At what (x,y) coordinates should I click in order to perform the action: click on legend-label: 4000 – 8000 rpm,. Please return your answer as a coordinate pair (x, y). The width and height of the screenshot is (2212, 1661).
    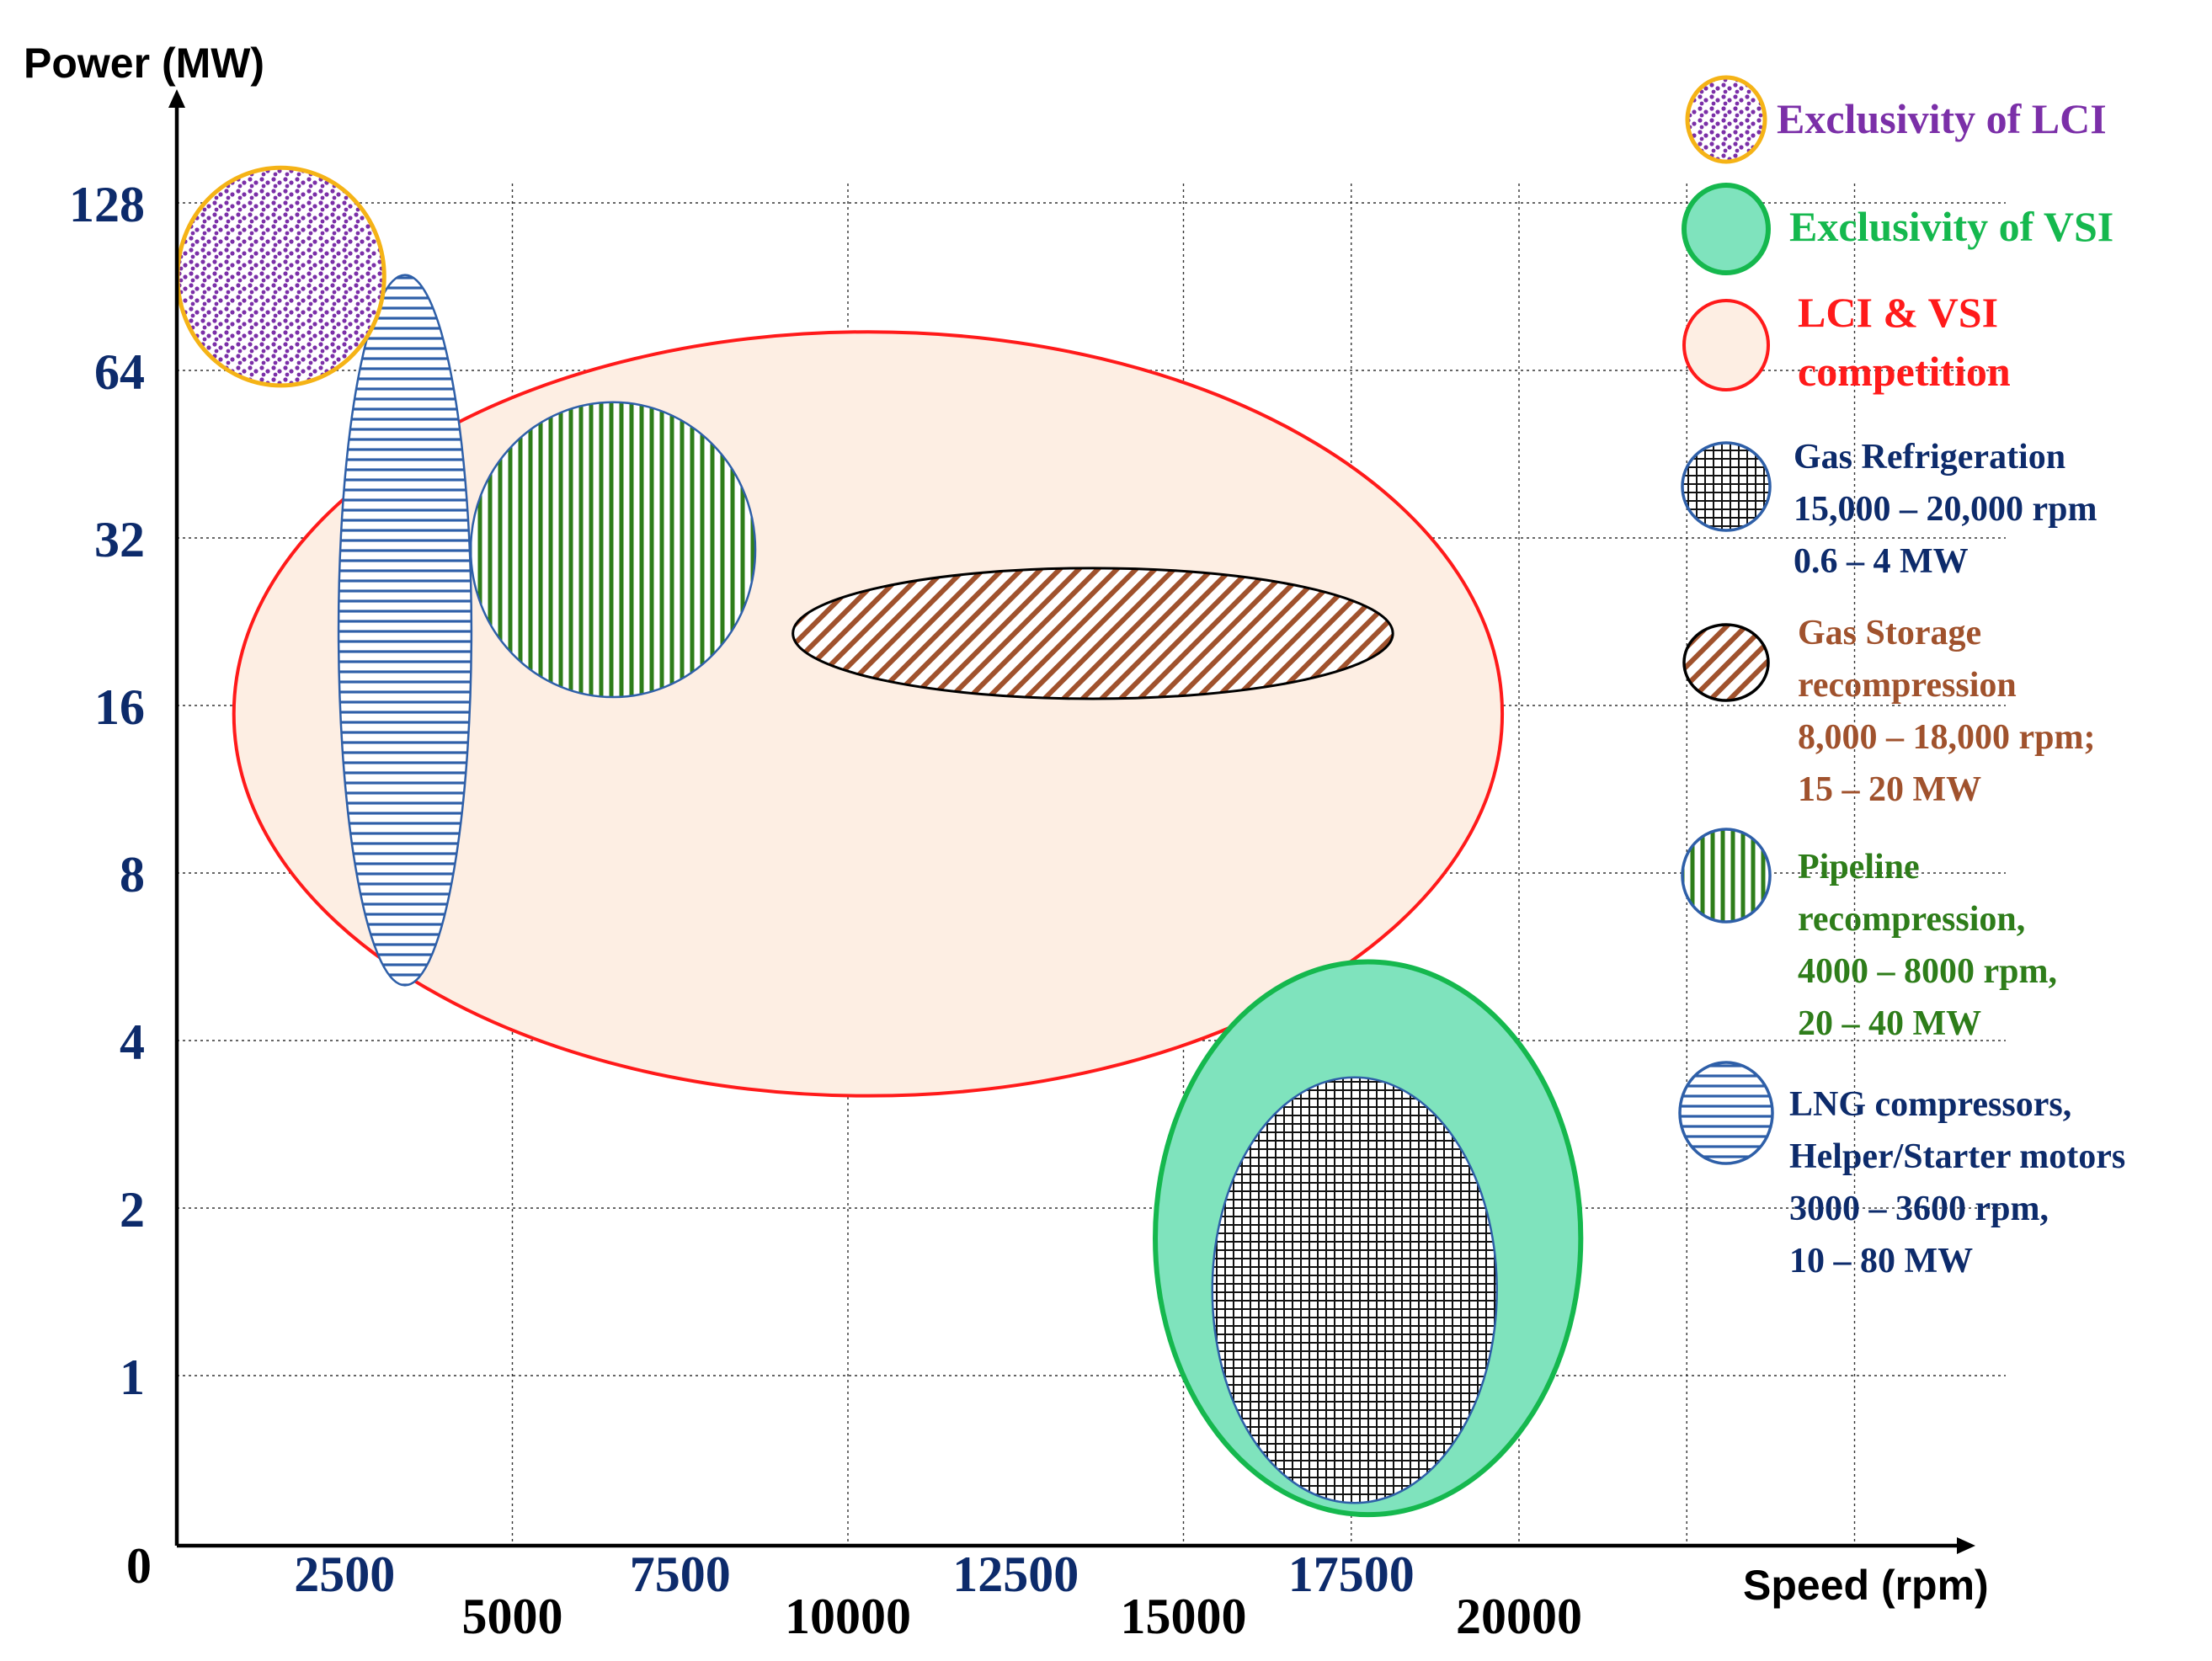
    Looking at the image, I should click on (1928, 971).